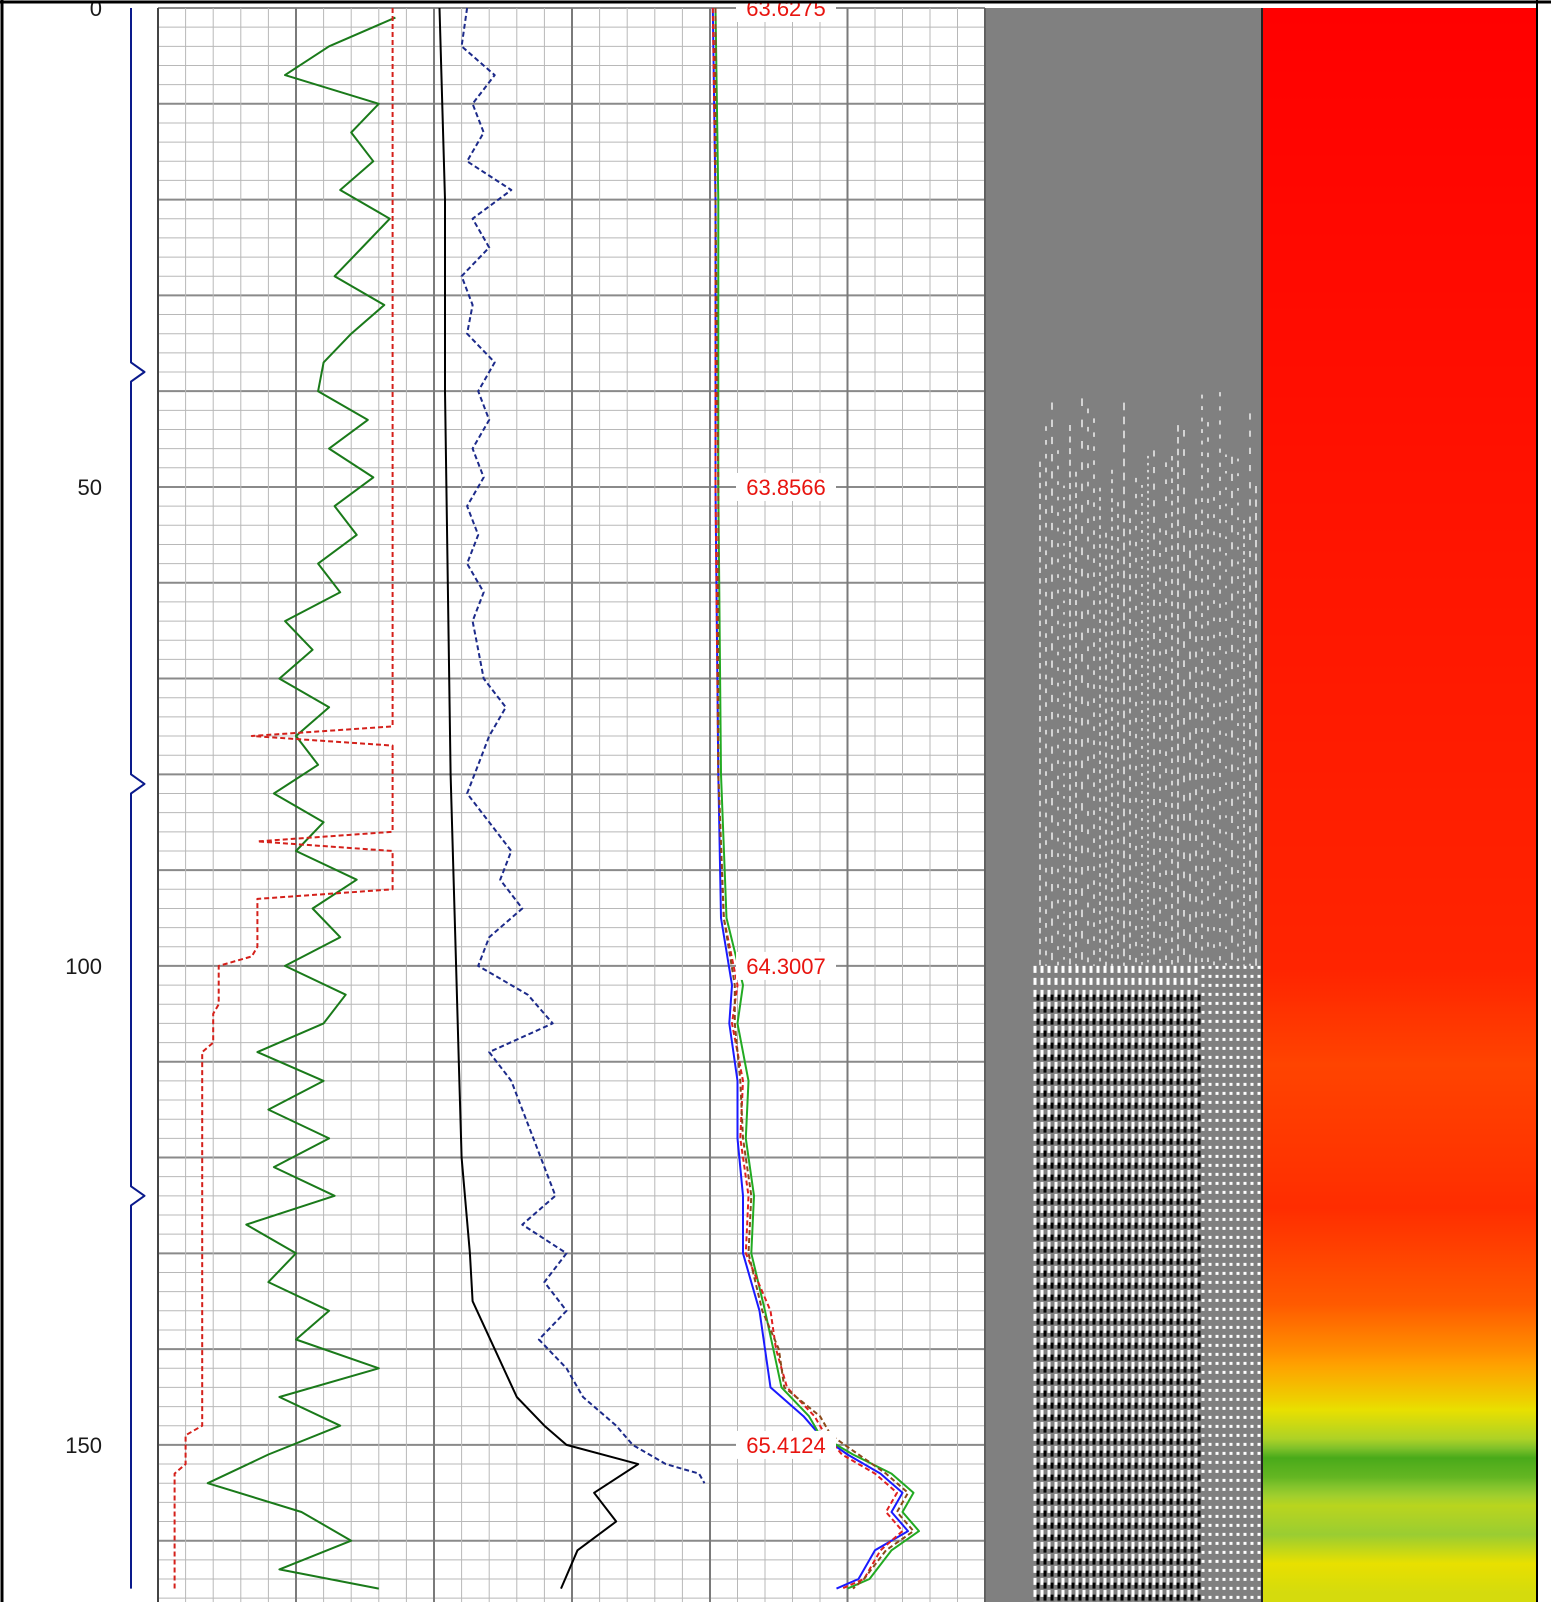 This screenshot has width=1551, height=1602. I want to click on depth-tick-label: 100, so click(83, 966).